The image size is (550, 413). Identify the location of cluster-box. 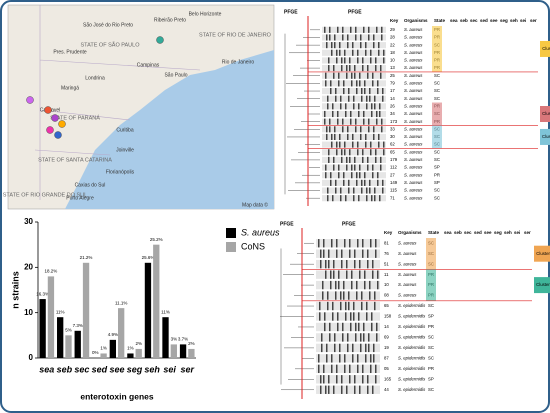
(431, 285).